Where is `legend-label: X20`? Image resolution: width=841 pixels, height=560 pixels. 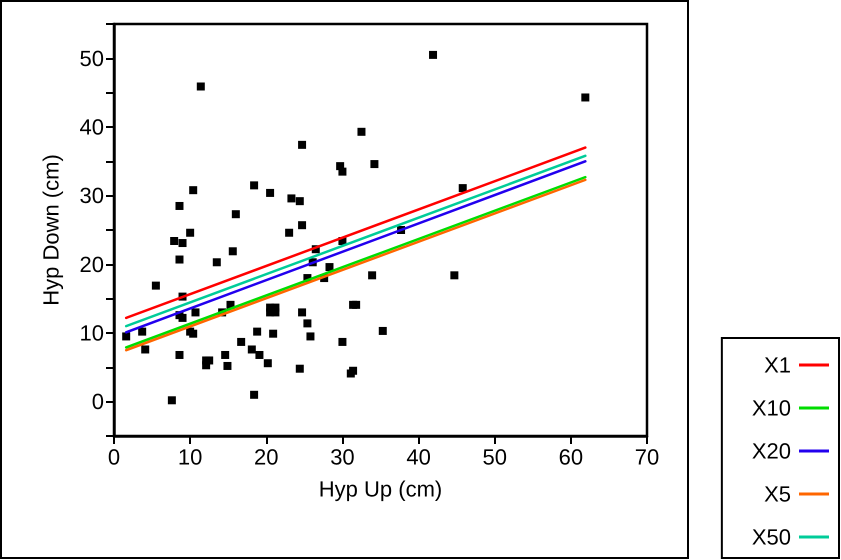
legend-label: X20 is located at coordinates (771, 451).